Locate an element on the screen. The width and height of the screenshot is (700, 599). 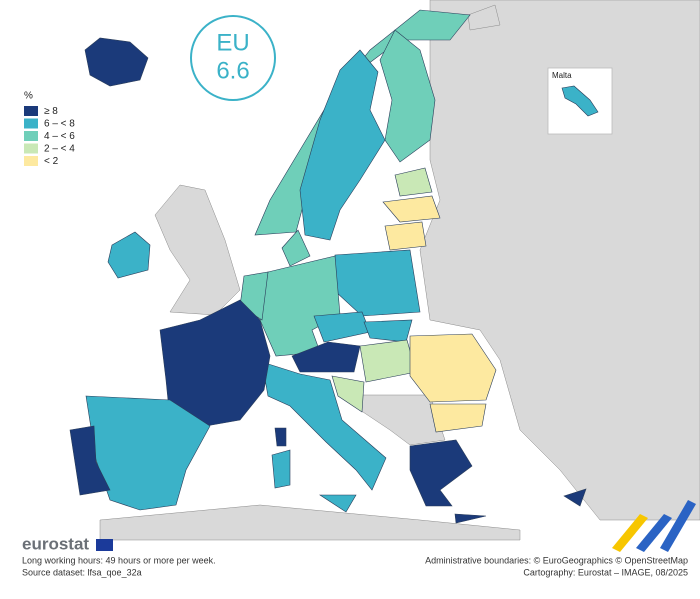
legend-label: 6 – < 8 is located at coordinates (59, 124).